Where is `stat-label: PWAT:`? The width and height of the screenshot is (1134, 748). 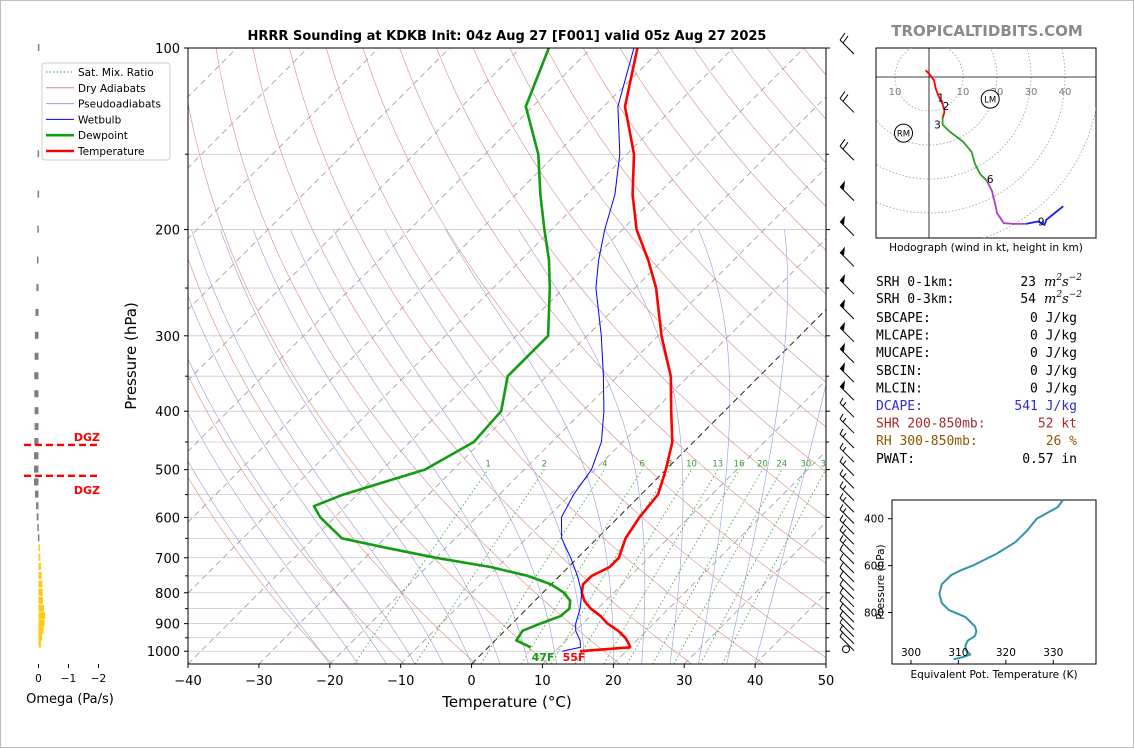
stat-label: PWAT: is located at coordinates (895, 459).